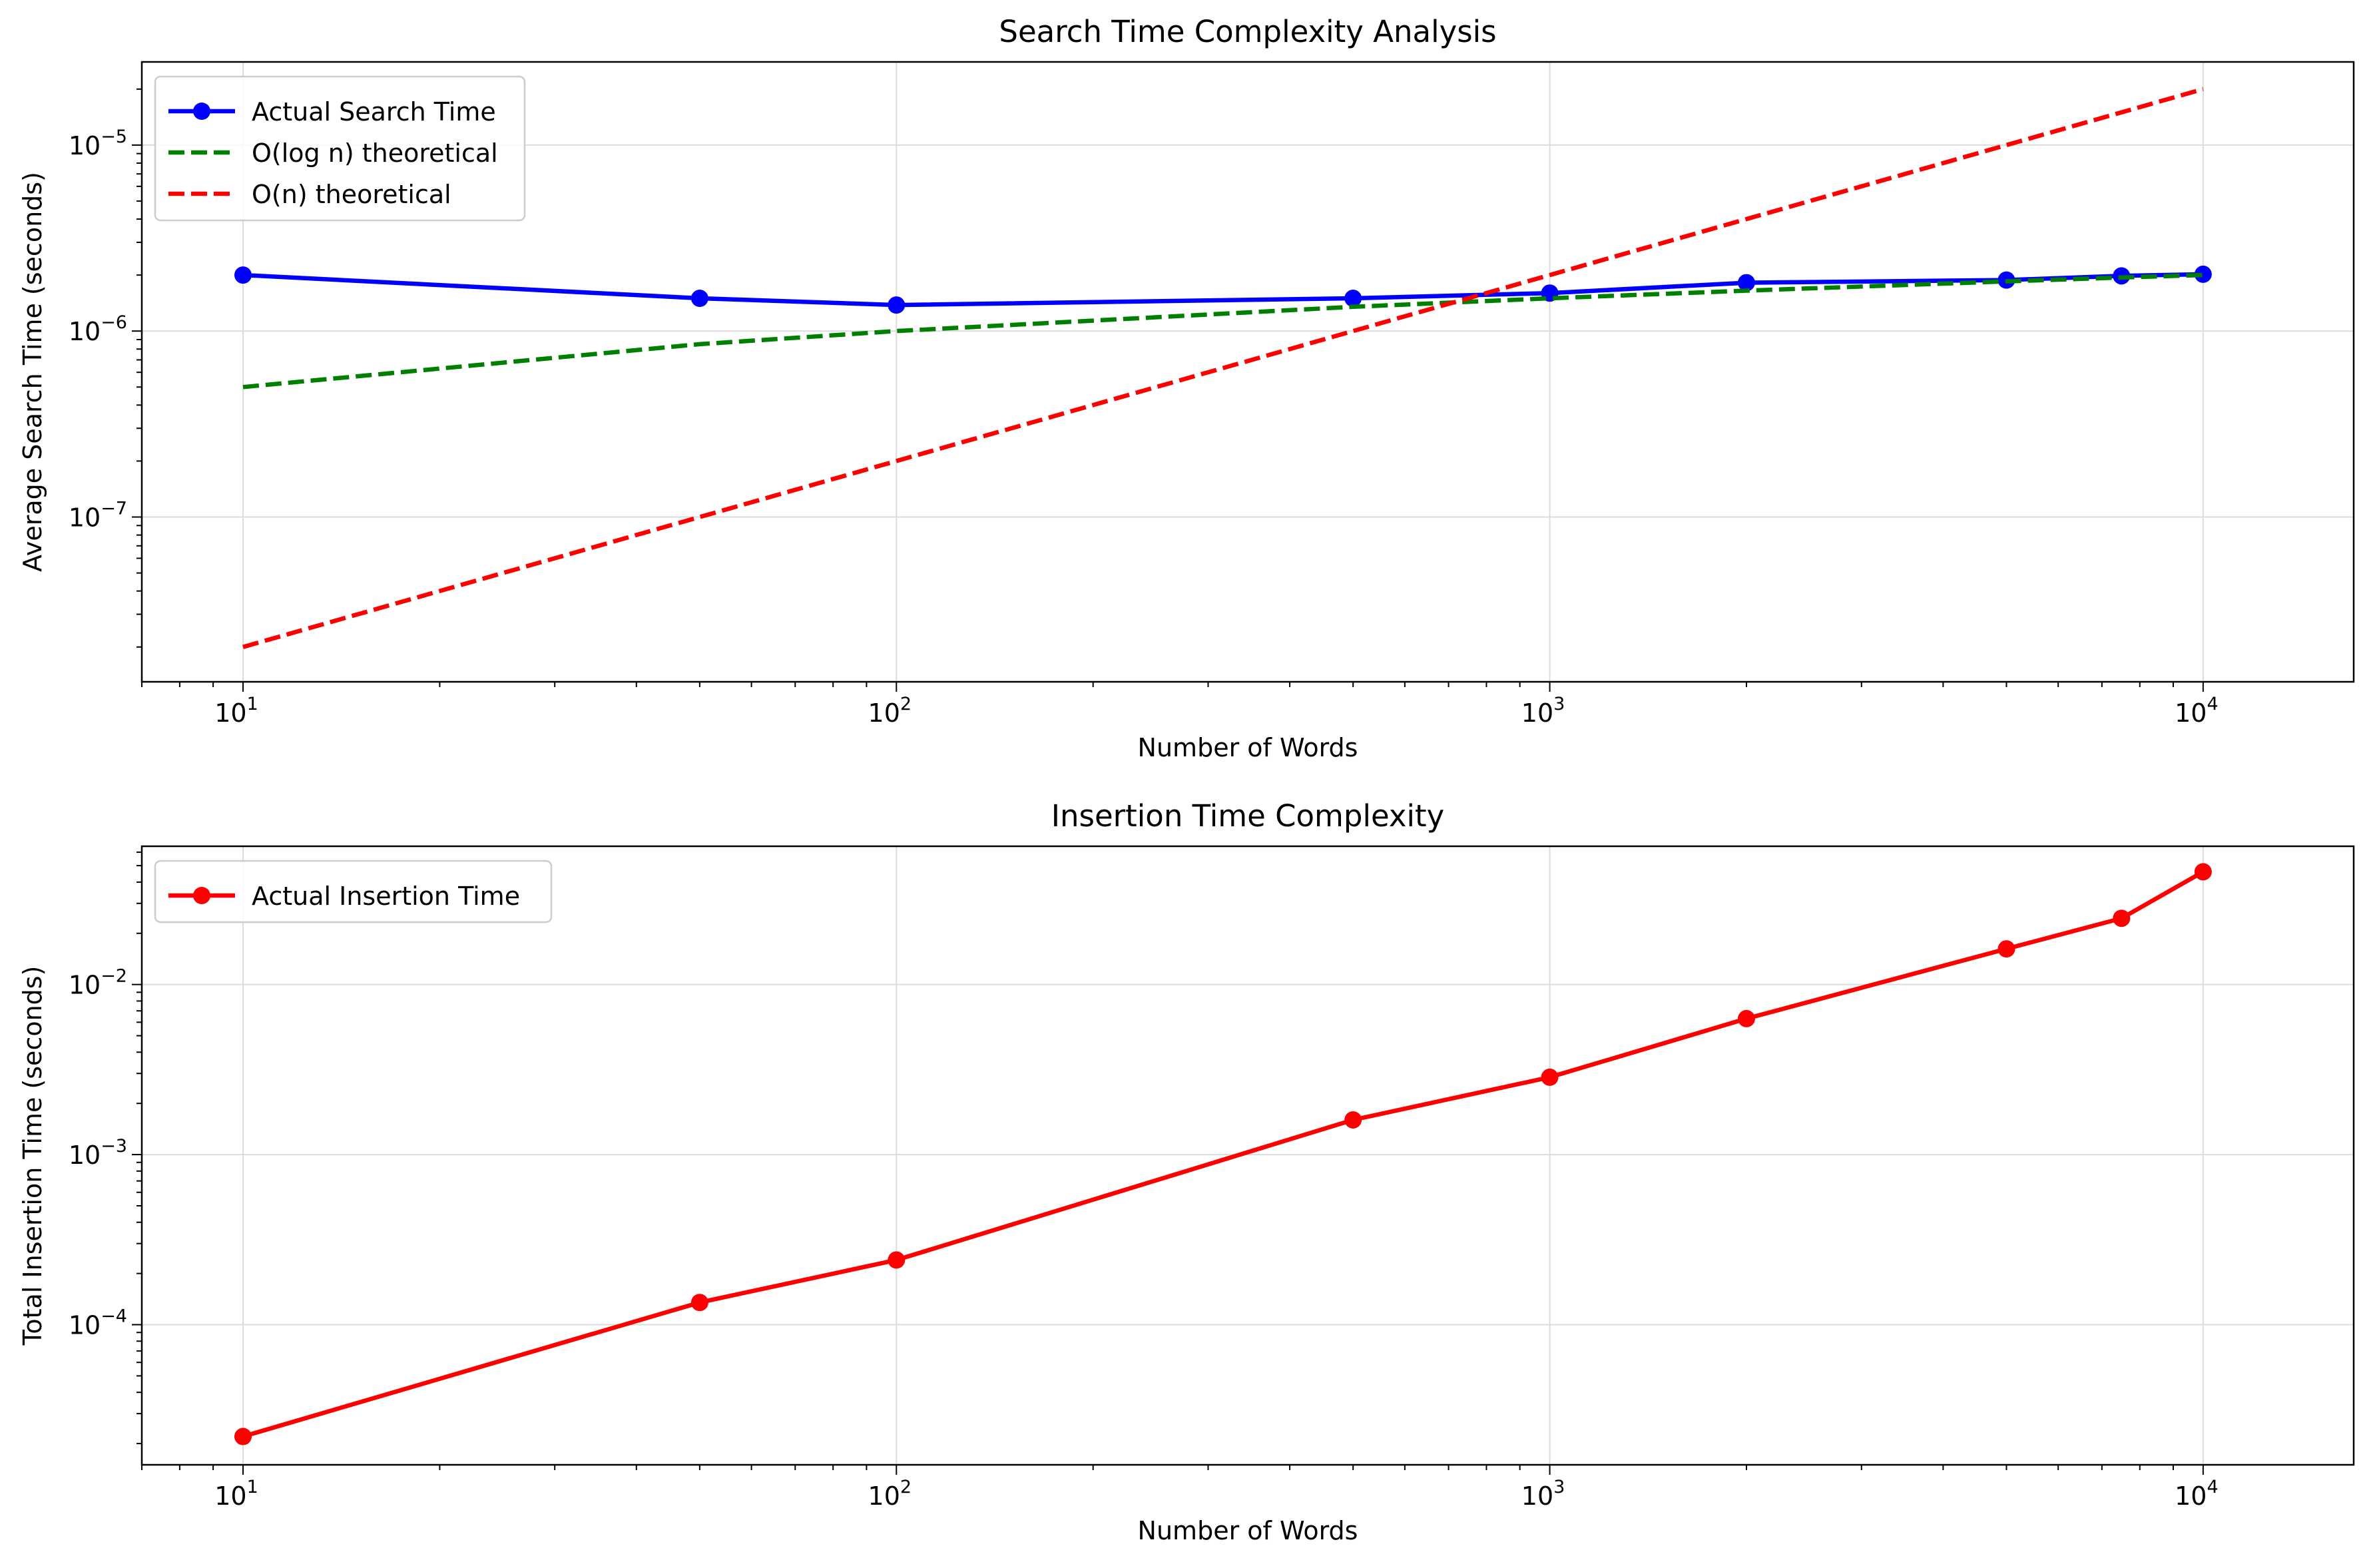 The height and width of the screenshot is (1568, 2373). I want to click on chart-title: Search Time Complexity Analysis, so click(1248, 31).